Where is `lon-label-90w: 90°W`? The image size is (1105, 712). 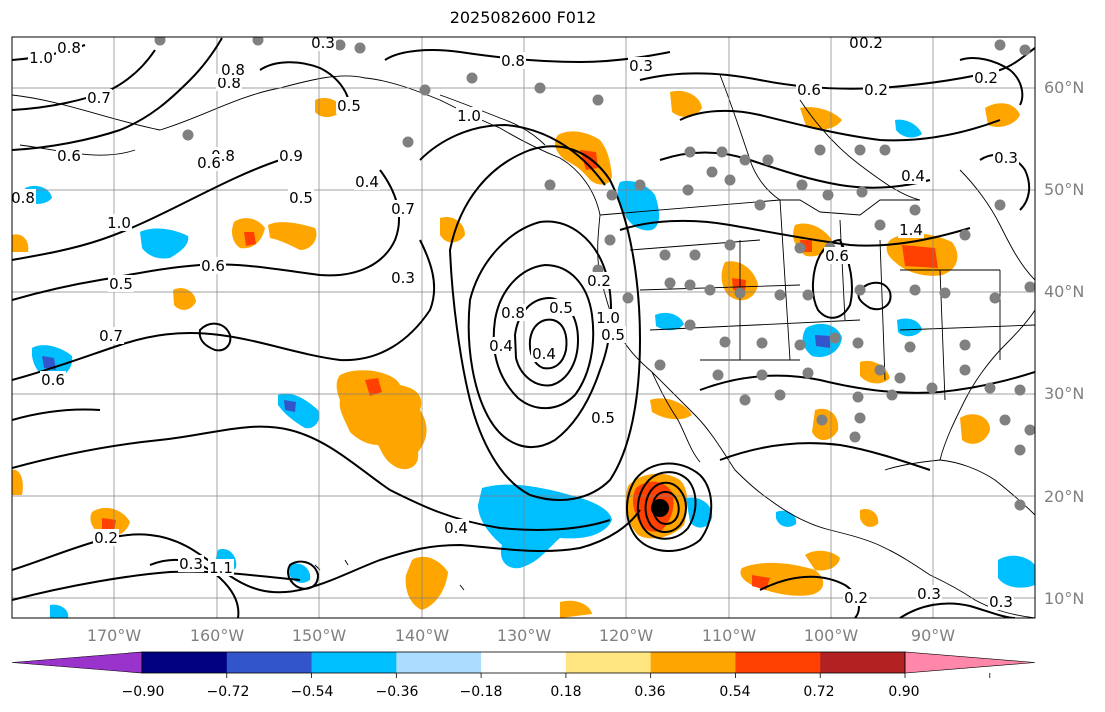 lon-label-90w: 90°W is located at coordinates (933, 635).